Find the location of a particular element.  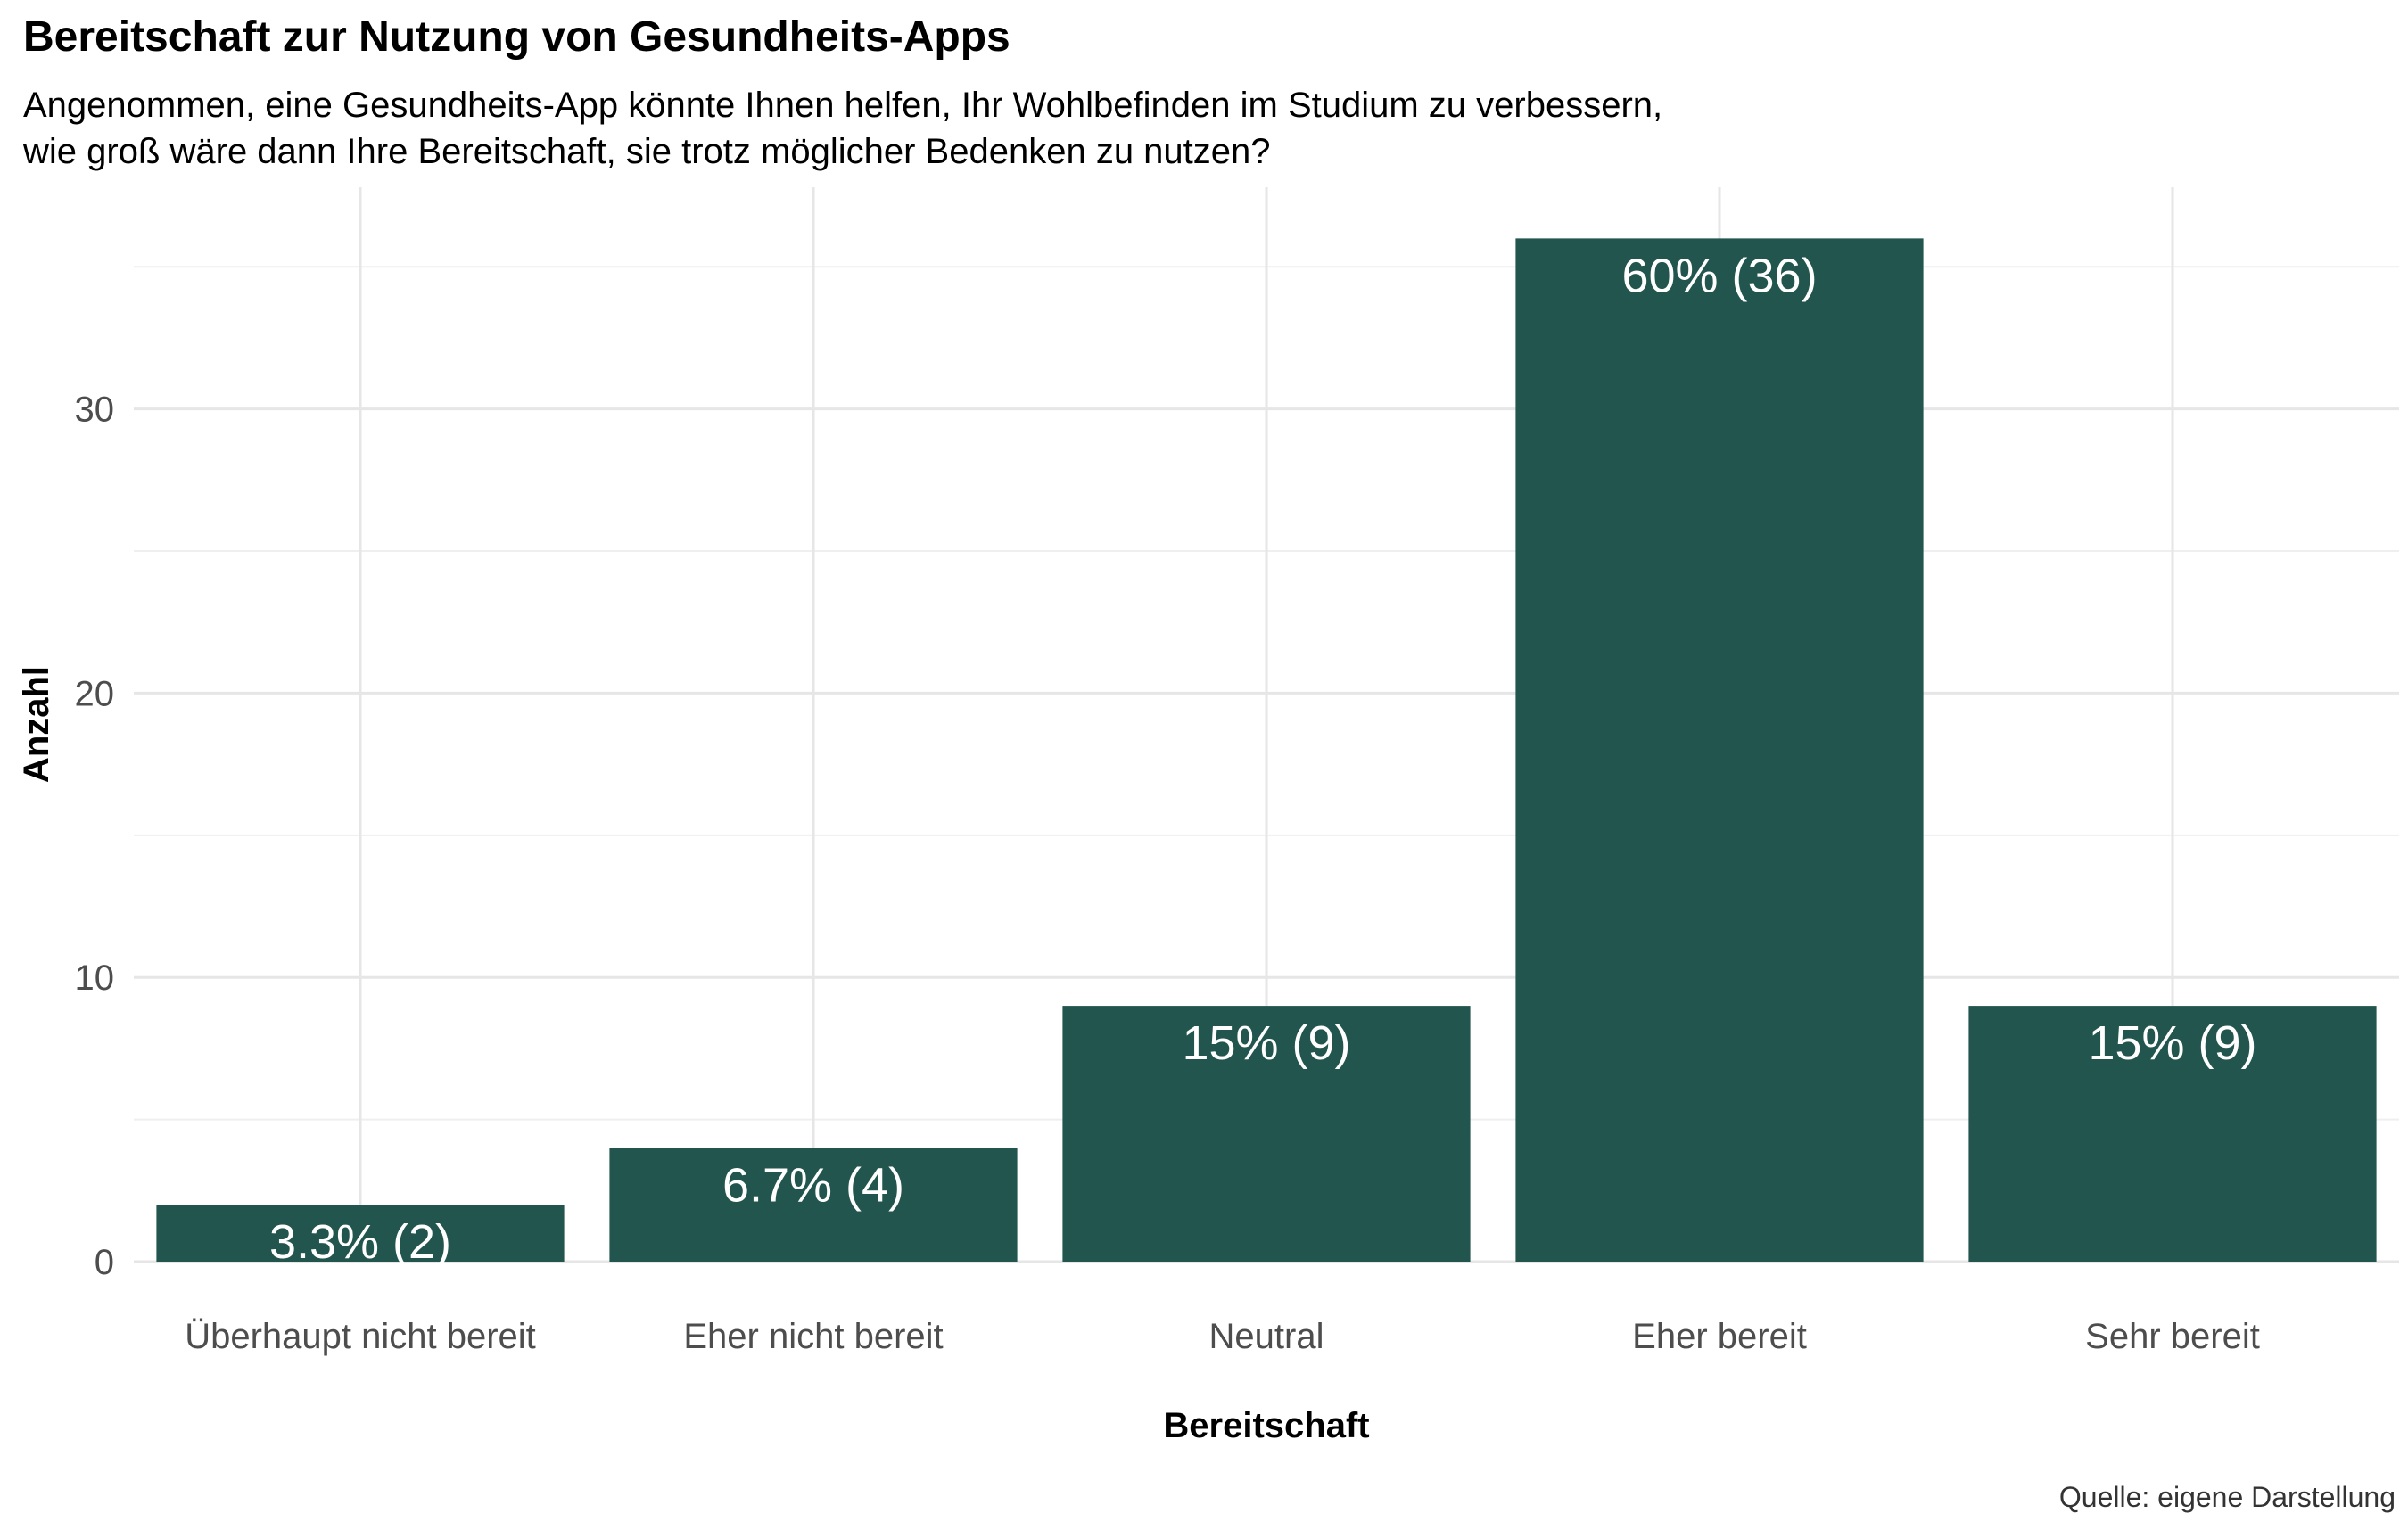

bar-data-label: 3.3% (2) is located at coordinates (360, 1242).